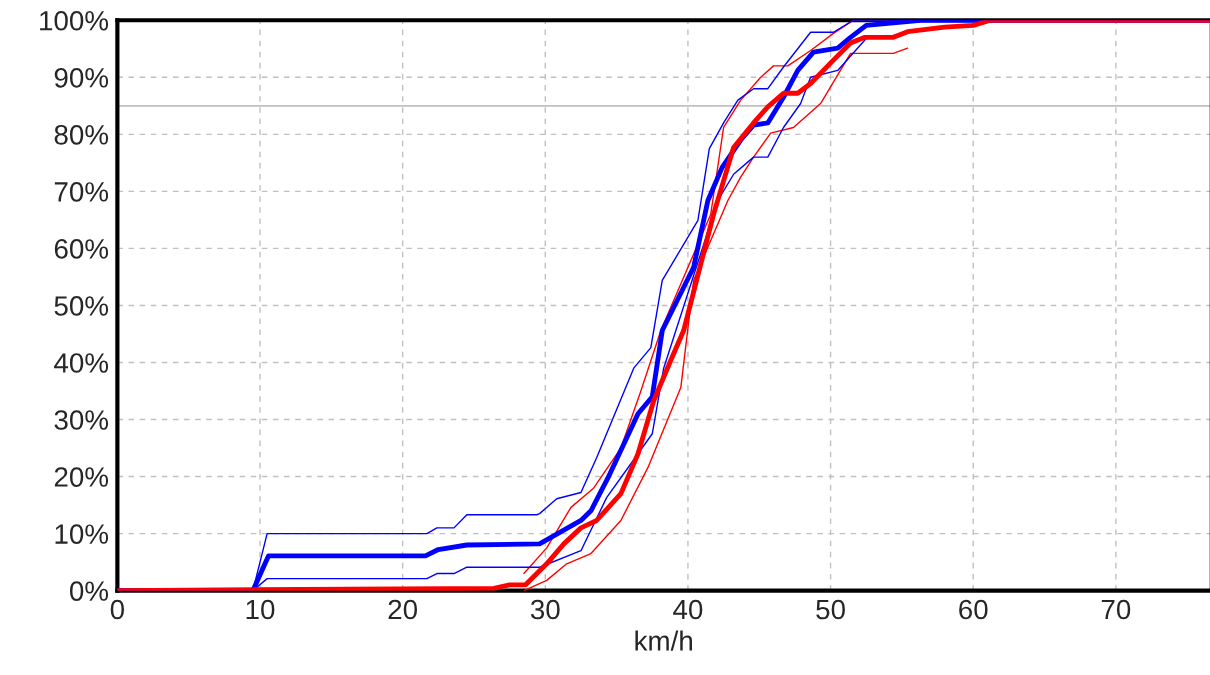  Describe the element at coordinates (260, 609) in the screenshot. I see `x-tick-label: 10` at that location.